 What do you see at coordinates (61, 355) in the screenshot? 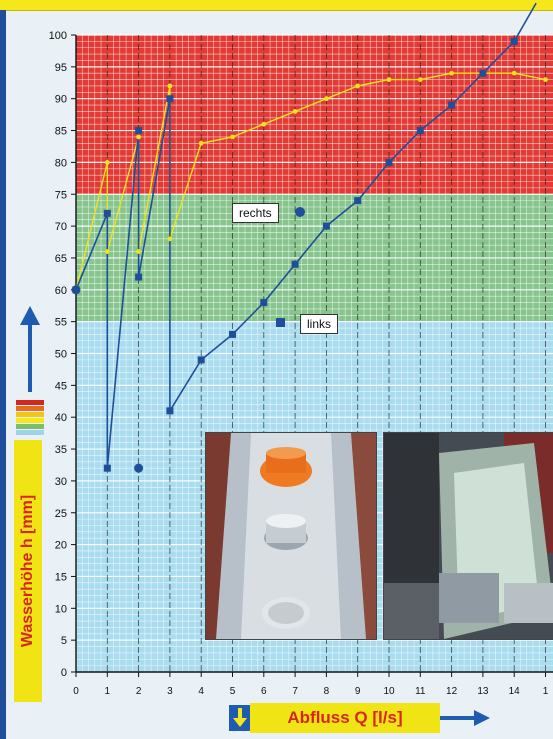
I see `y-tick-label: 50` at bounding box center [61, 355].